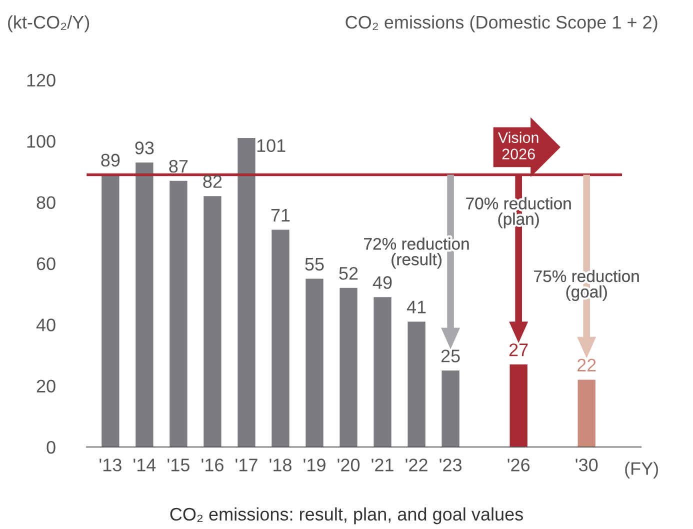 Image resolution: width=693 pixels, height=529 pixels. What do you see at coordinates (179, 465) in the screenshot?
I see `x-tick-label: '15` at bounding box center [179, 465].